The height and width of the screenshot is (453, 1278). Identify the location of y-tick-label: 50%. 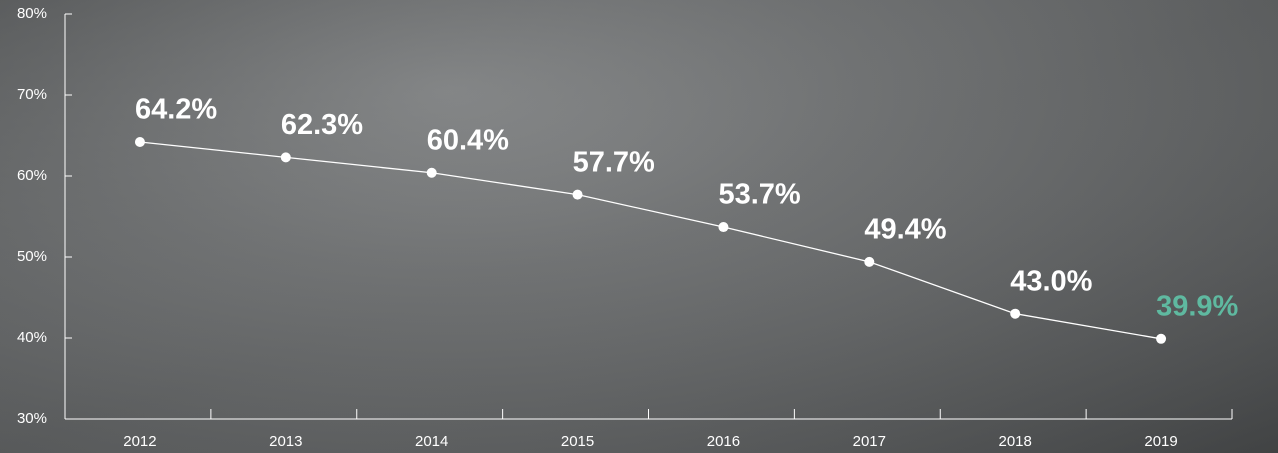
(32, 256).